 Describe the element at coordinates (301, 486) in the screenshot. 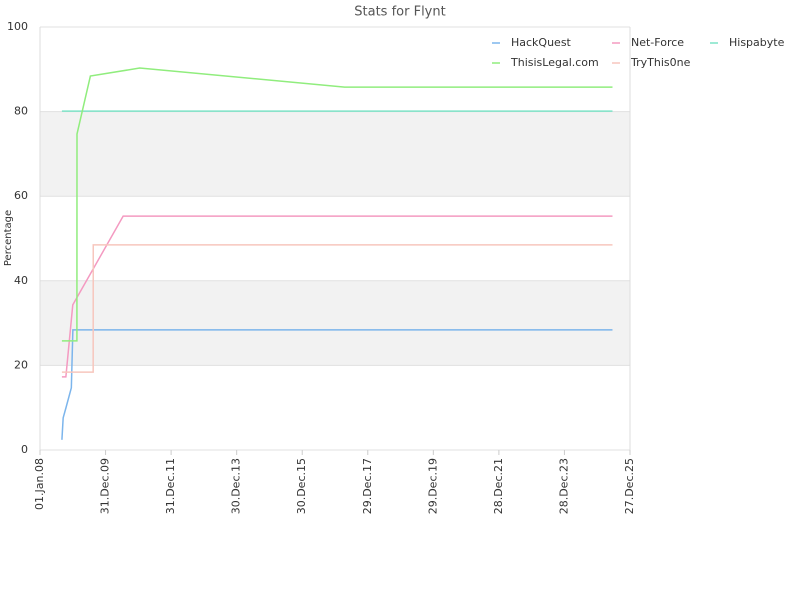

I see `x-tick-label: 30.Dec.15` at that location.